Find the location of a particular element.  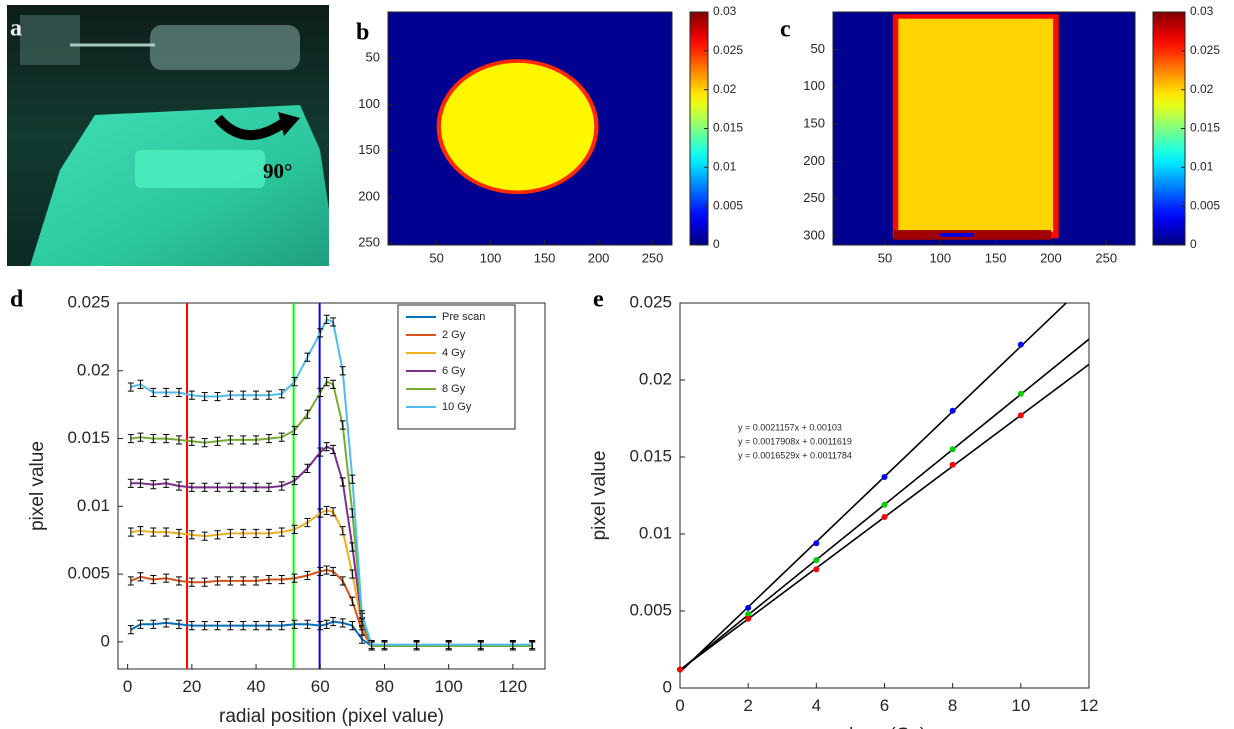

fit-equation: y = 0.0021157x + 0.00103 is located at coordinates (790, 427).